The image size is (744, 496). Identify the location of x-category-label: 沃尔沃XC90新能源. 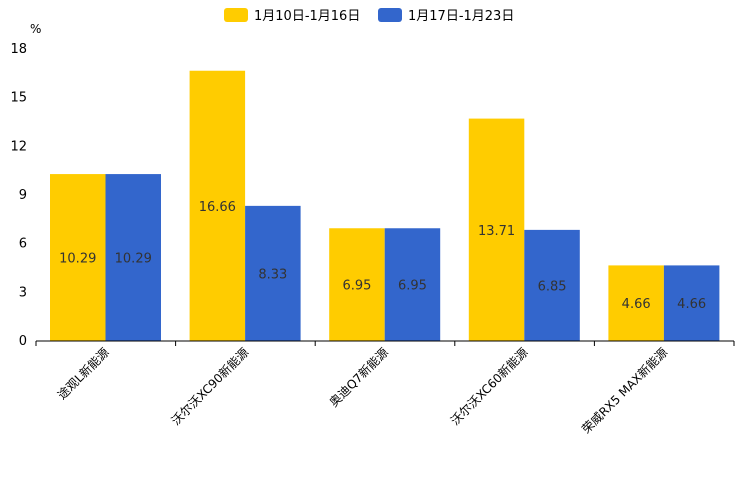
(209, 386).